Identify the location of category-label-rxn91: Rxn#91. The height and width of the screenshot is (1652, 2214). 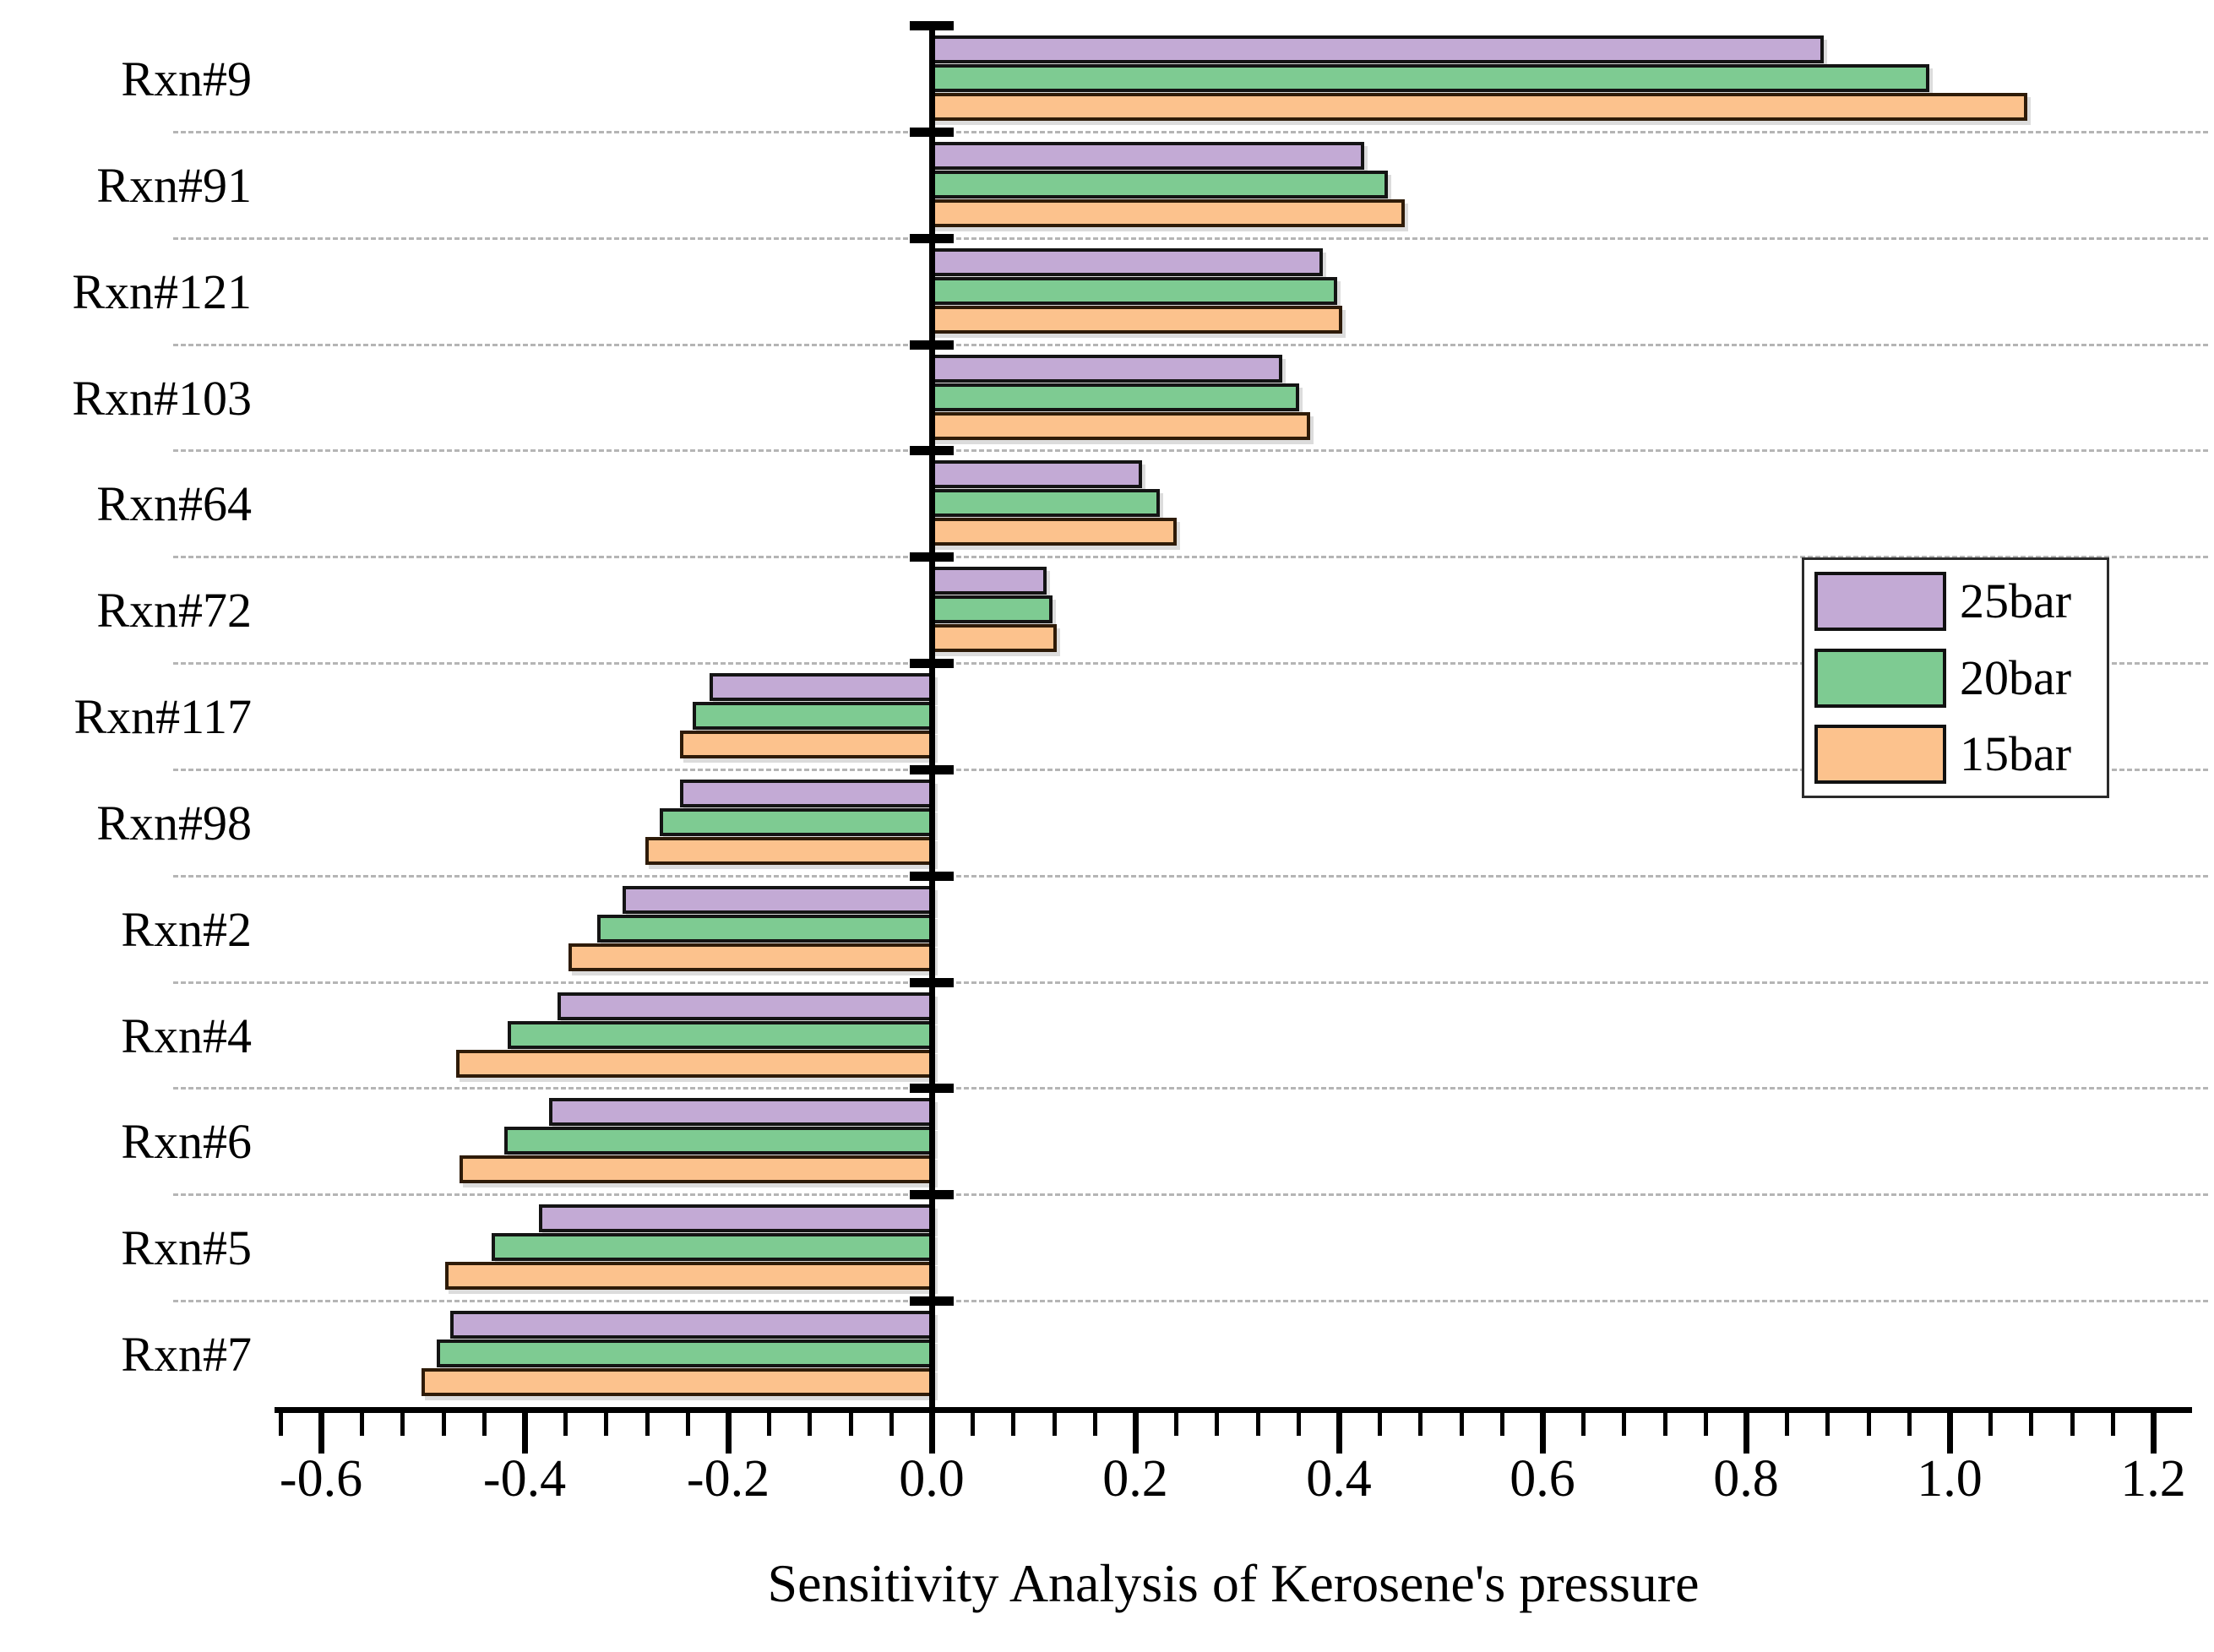
(174, 185).